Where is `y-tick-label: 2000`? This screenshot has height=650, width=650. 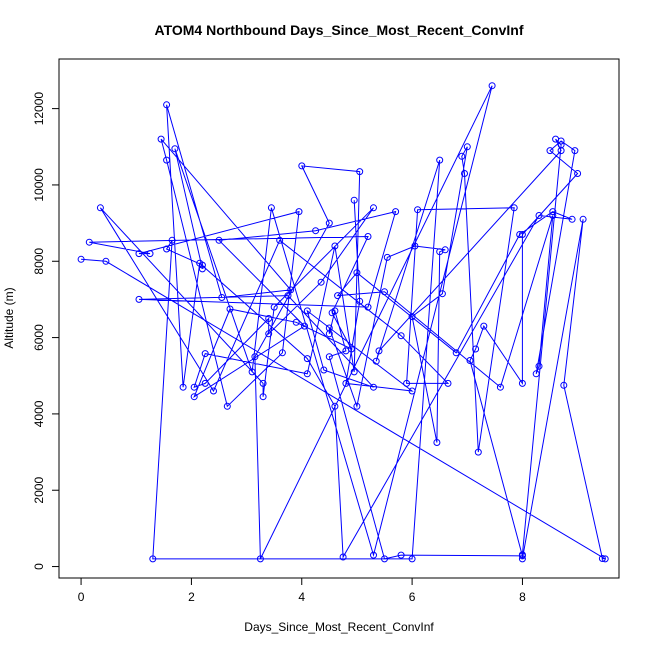
y-tick-label: 2000 is located at coordinates (39, 490).